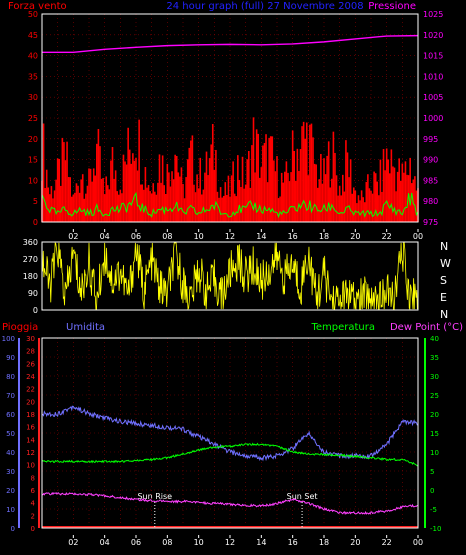  Describe the element at coordinates (432, 491) in the screenshot. I see `temperature-y-tick-label: 0` at that location.